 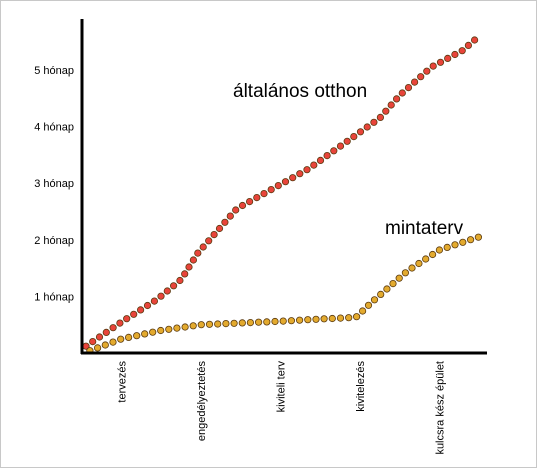 I want to click on x-category-label: kulcsra kész épület, so click(x=440, y=408).